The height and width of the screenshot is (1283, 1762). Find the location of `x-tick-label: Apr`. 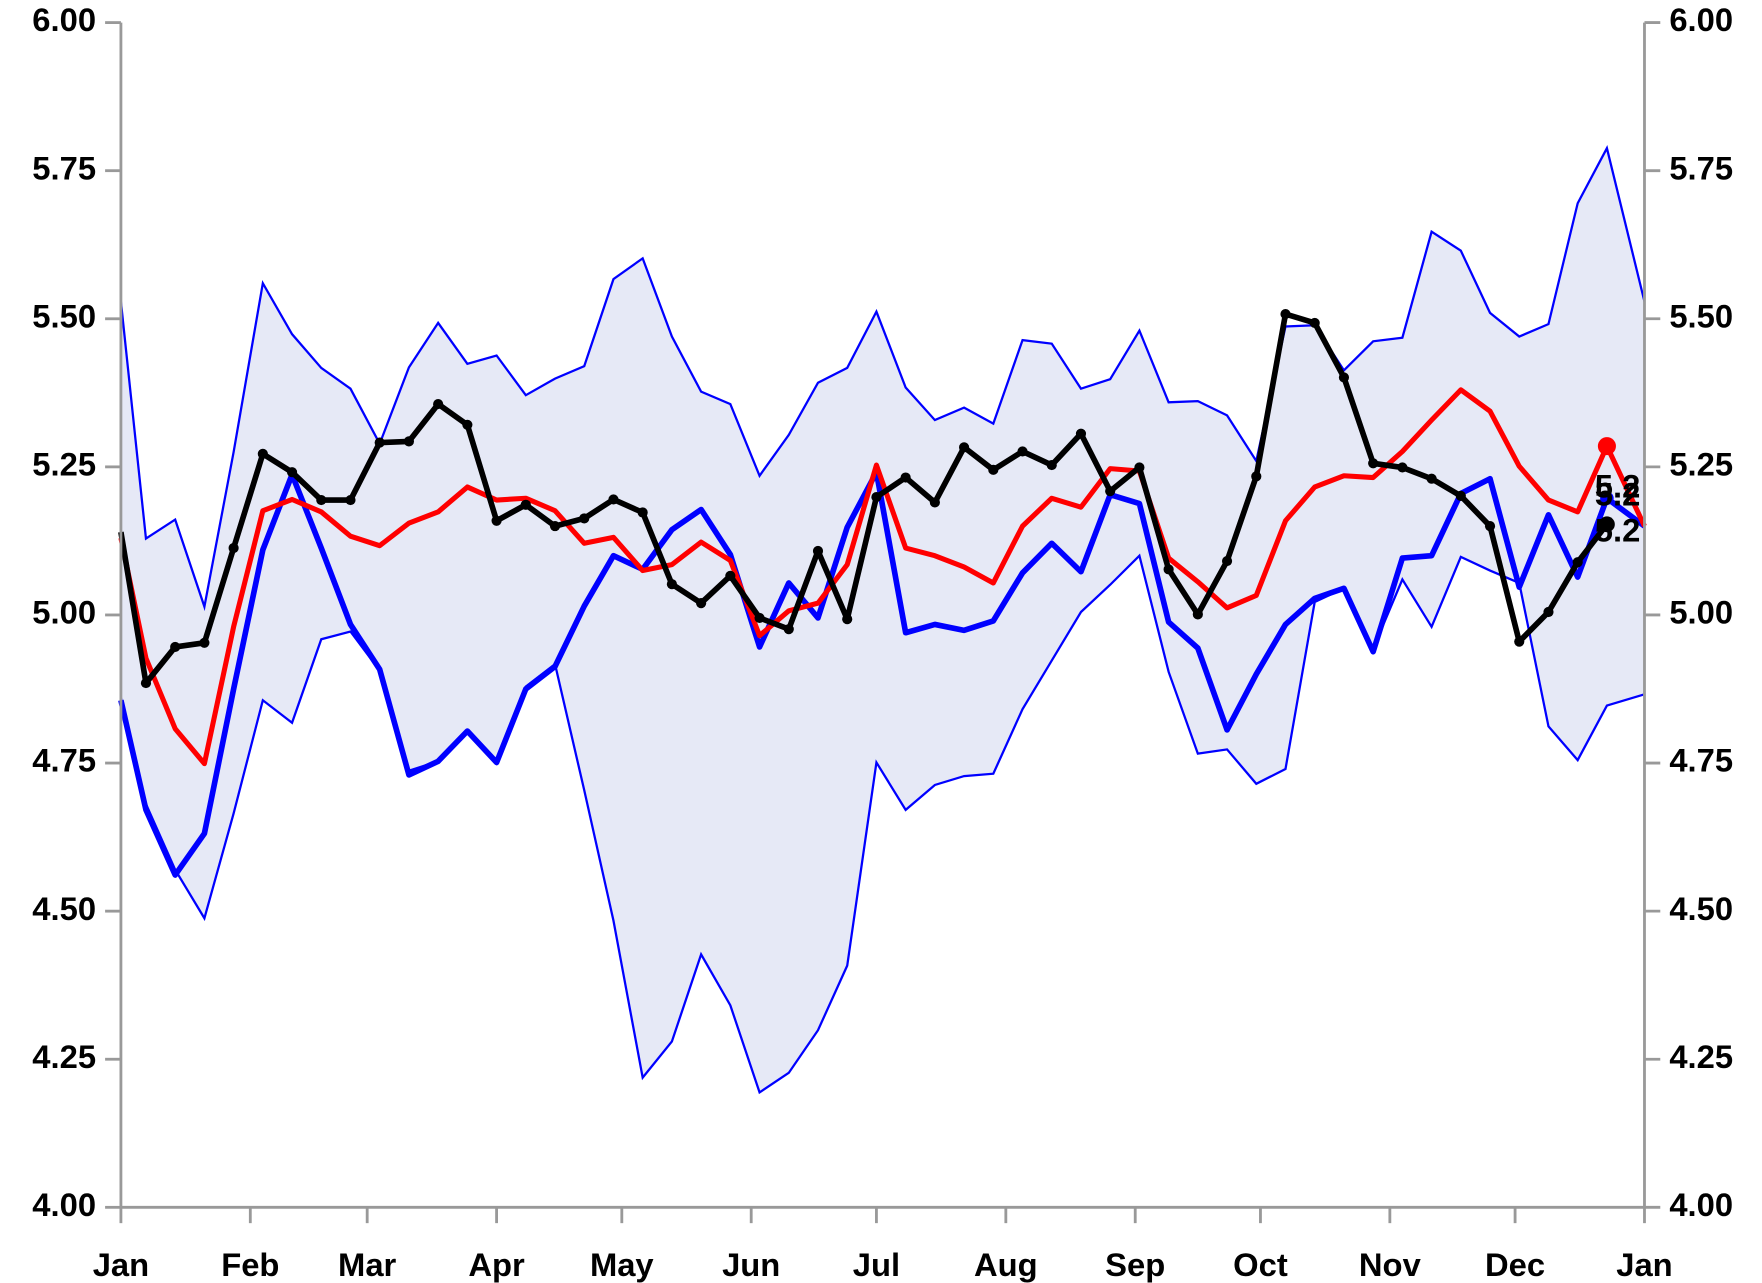

x-tick-label: Apr is located at coordinates (496, 1264).